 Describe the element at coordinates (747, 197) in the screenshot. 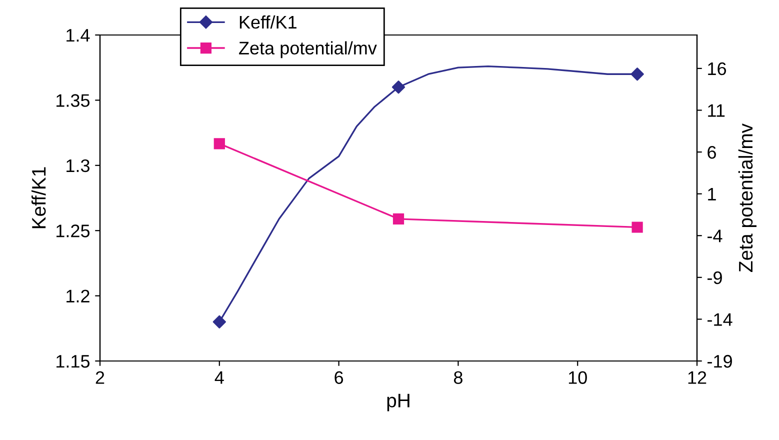

I see `y2-axis-title: Zeta potential/mv` at that location.